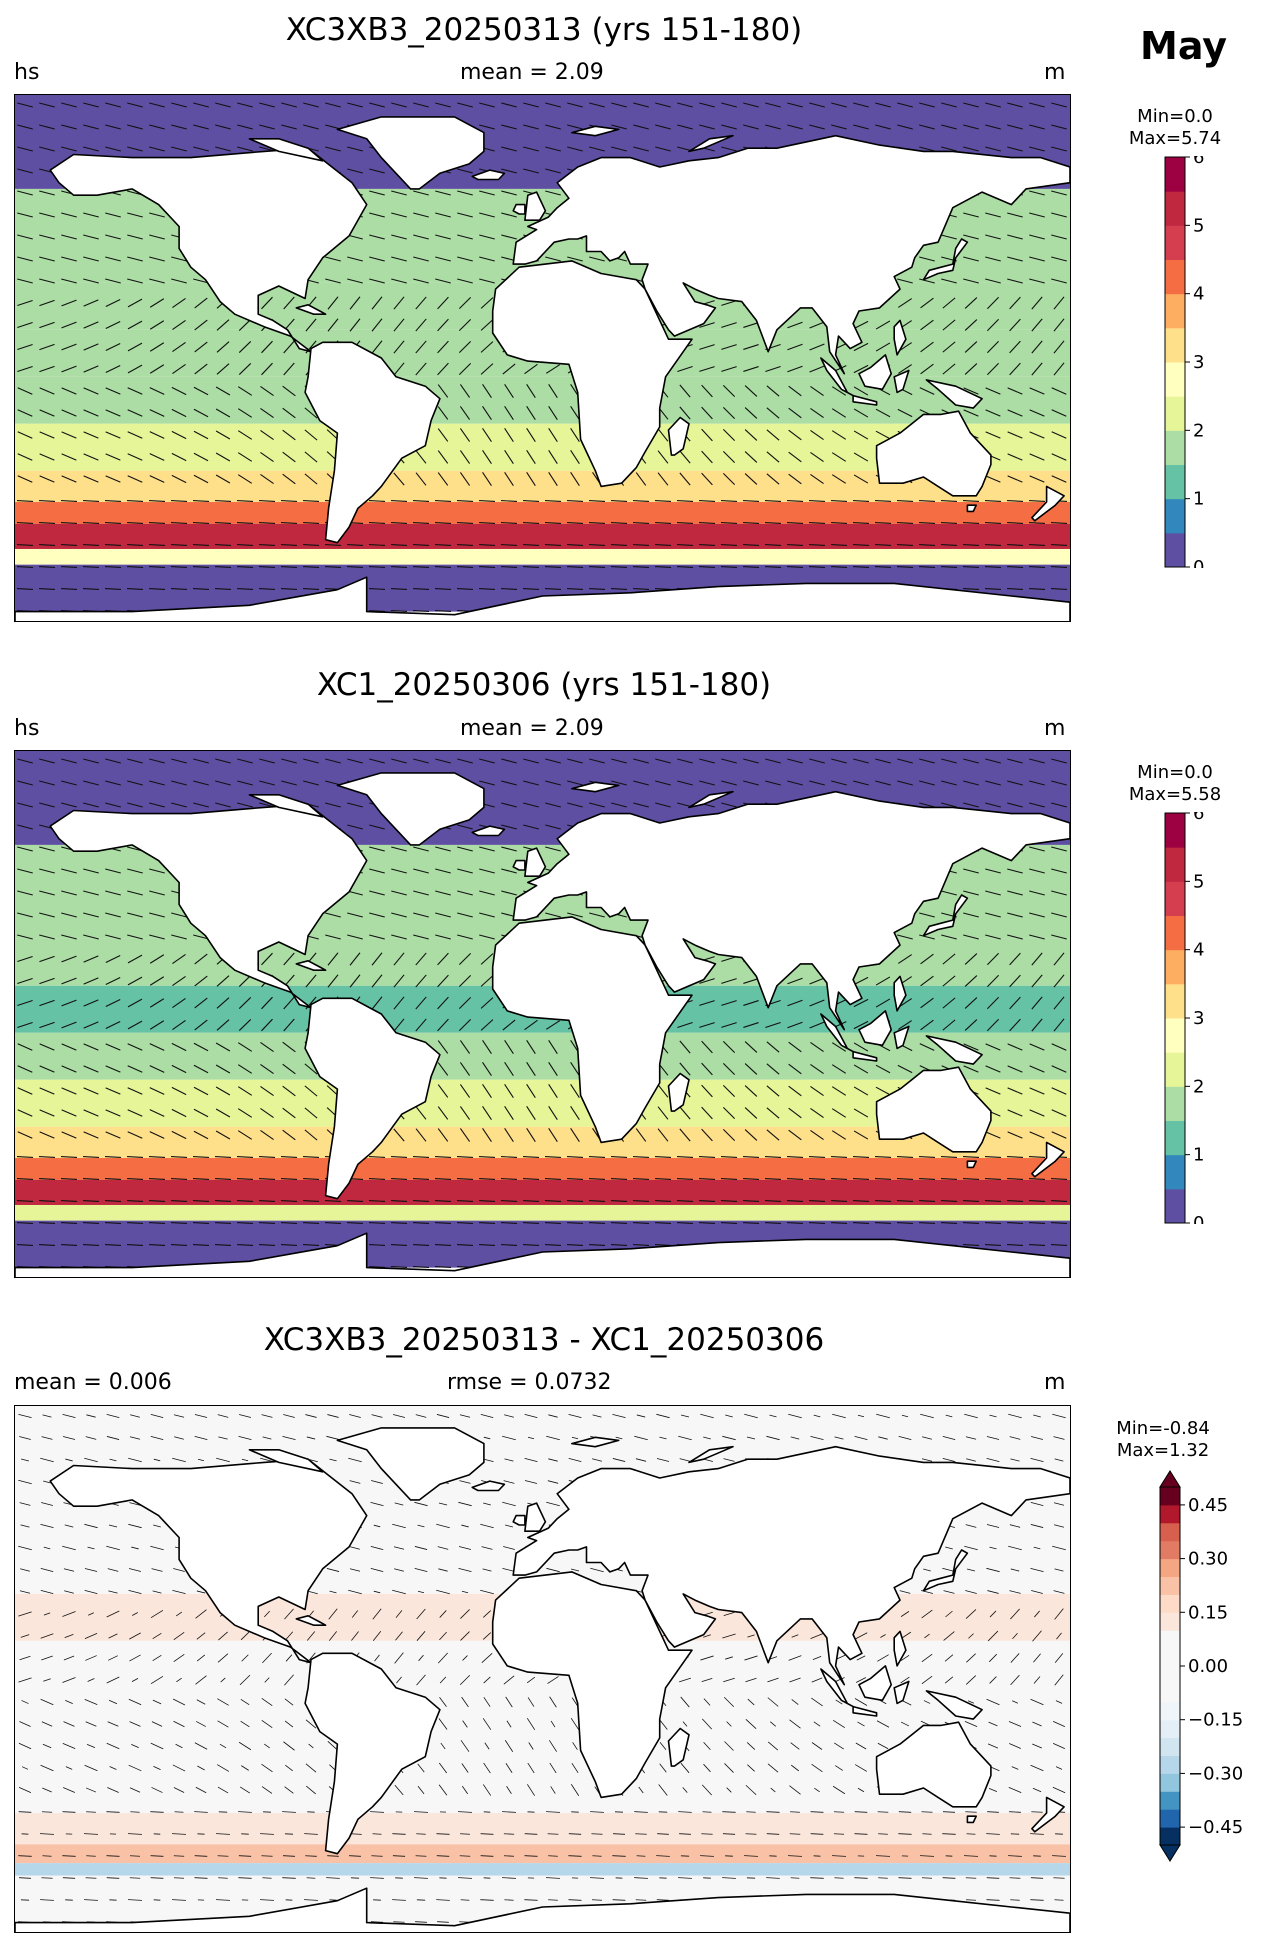 This screenshot has height=1939, width=1270. What do you see at coordinates (1215, 1720) in the screenshot?
I see `colorbar-tick-label-4: −0.15` at bounding box center [1215, 1720].